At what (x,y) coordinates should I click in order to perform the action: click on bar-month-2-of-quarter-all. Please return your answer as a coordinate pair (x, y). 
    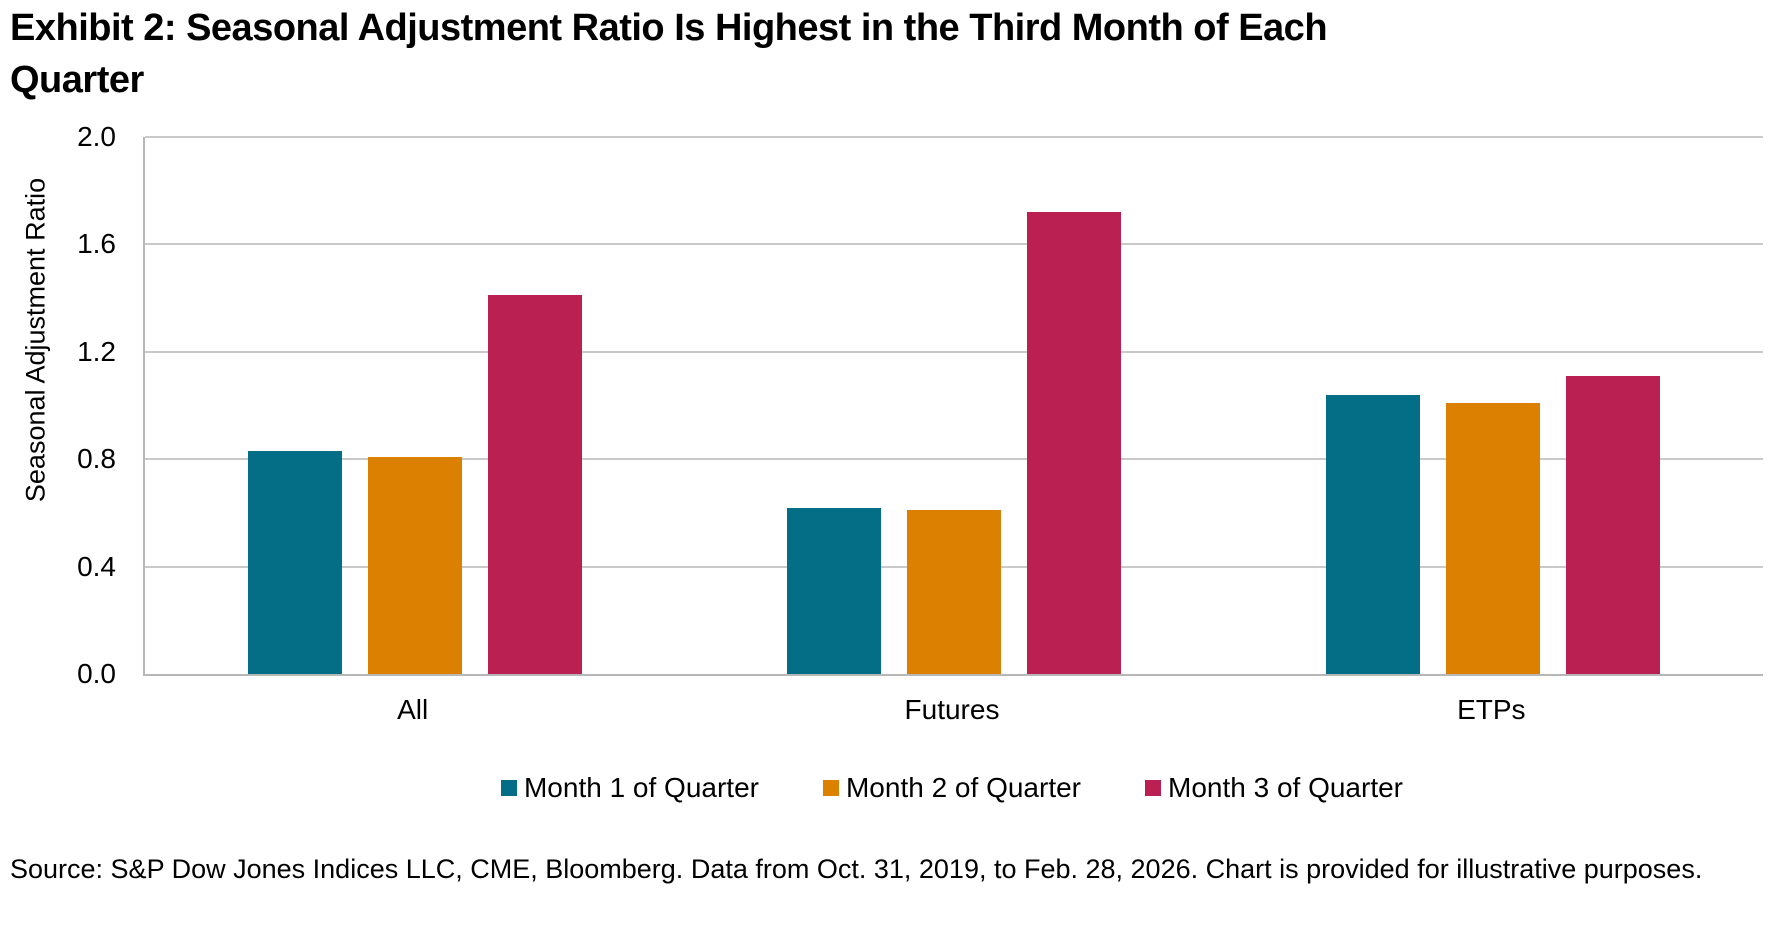
    Looking at the image, I should click on (414, 565).